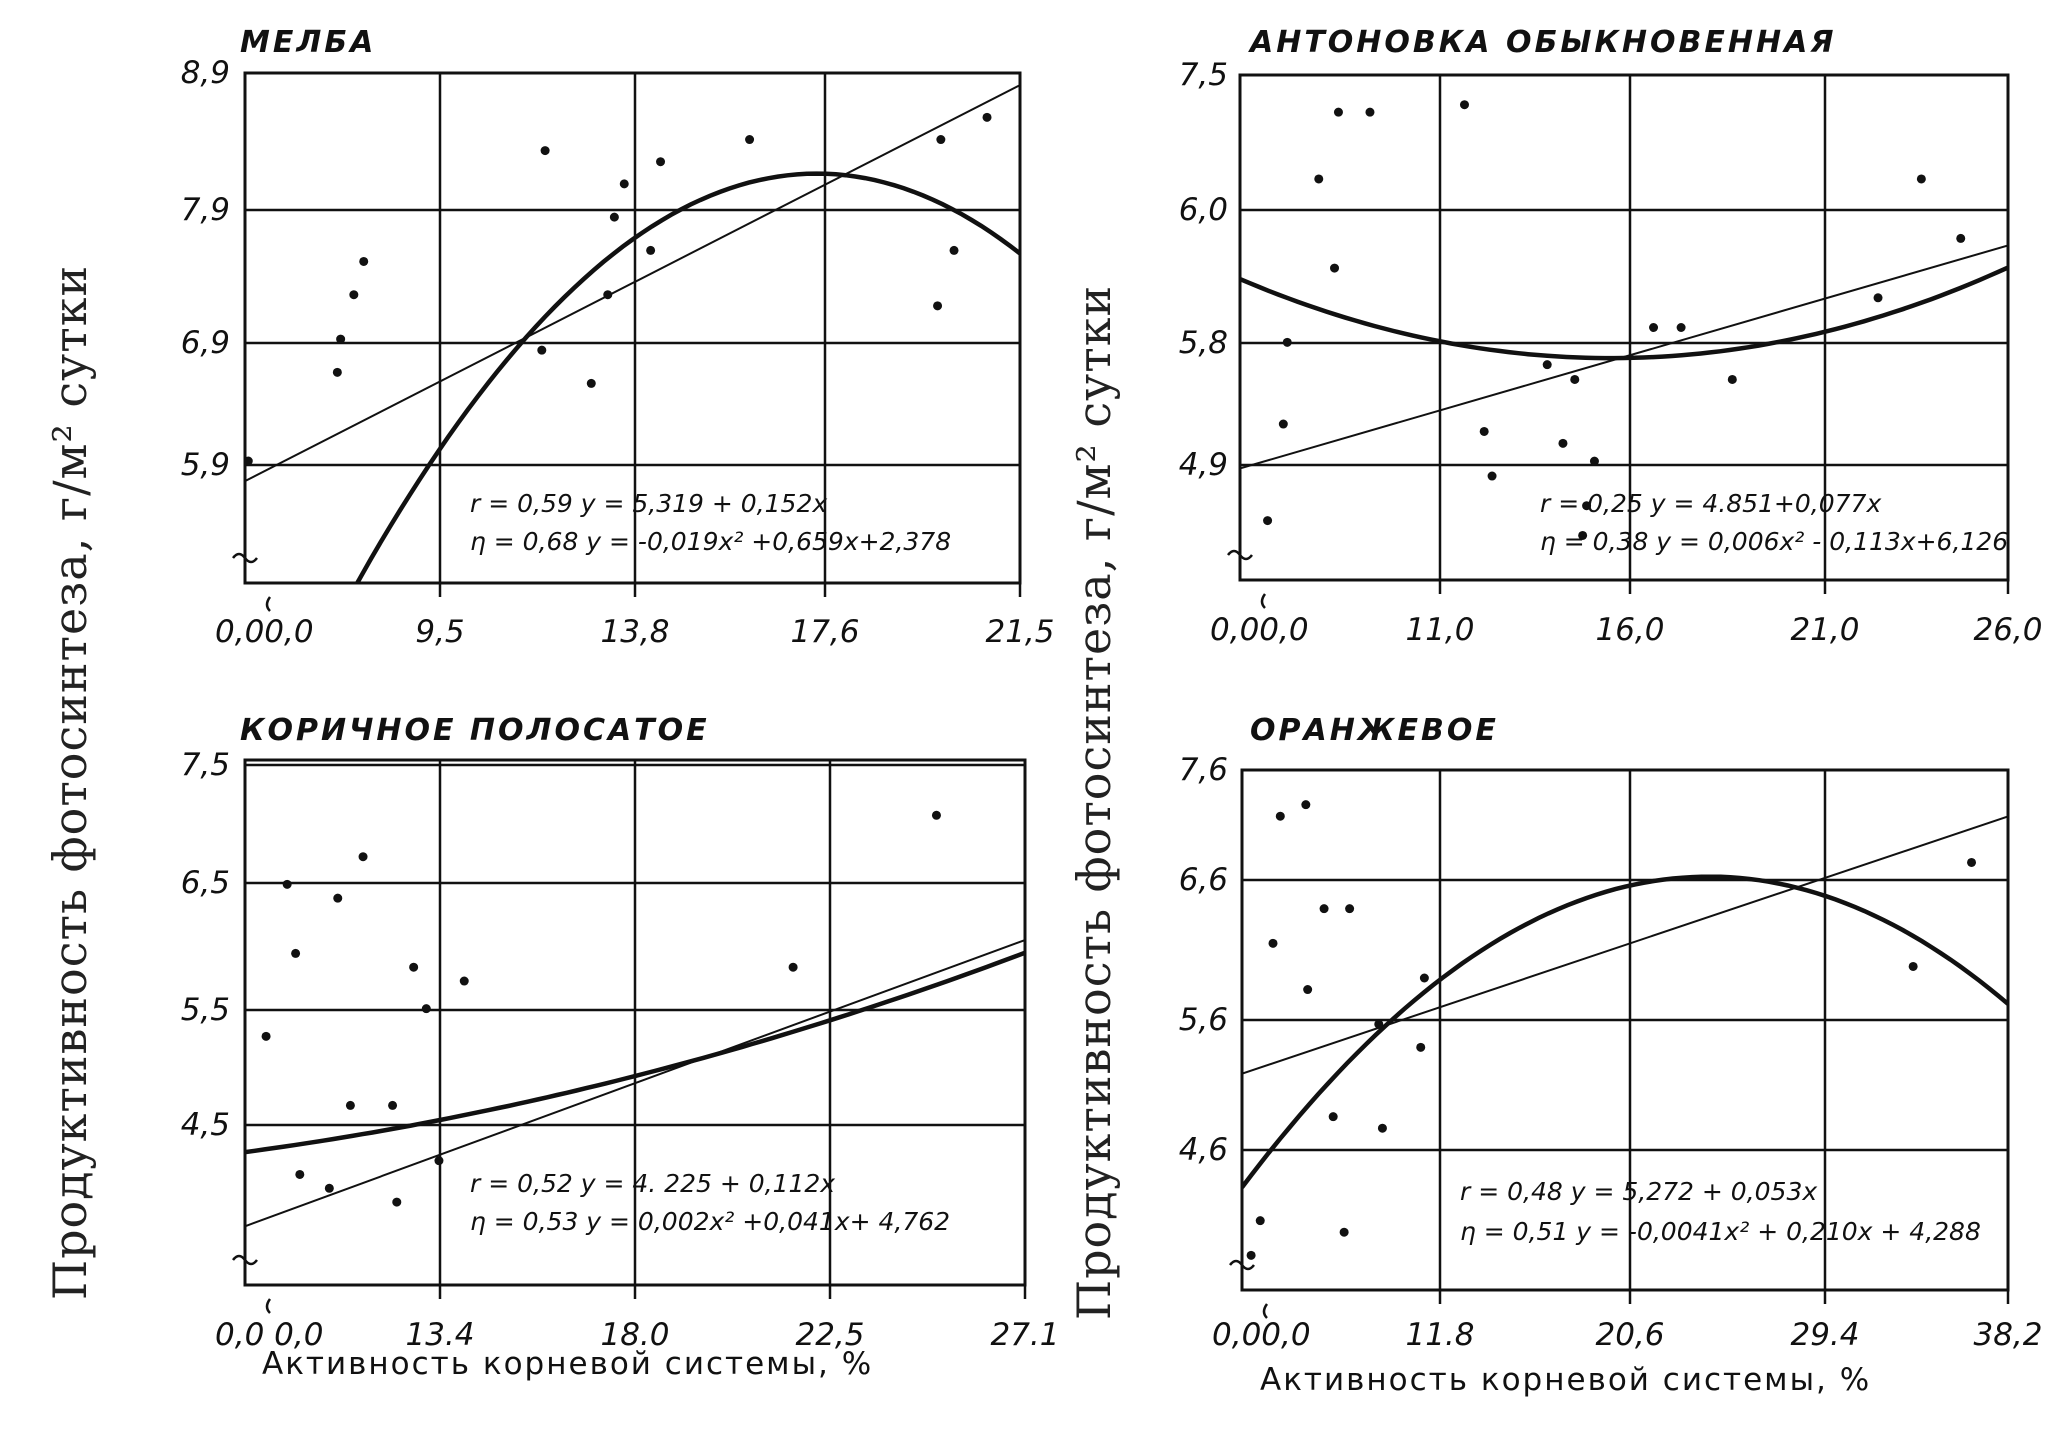 This screenshot has height=1437, width=2065. Describe the element at coordinates (1565, 1380) in the screenshot. I see `x-axis-label-right: Активность корневой системы, %` at that location.